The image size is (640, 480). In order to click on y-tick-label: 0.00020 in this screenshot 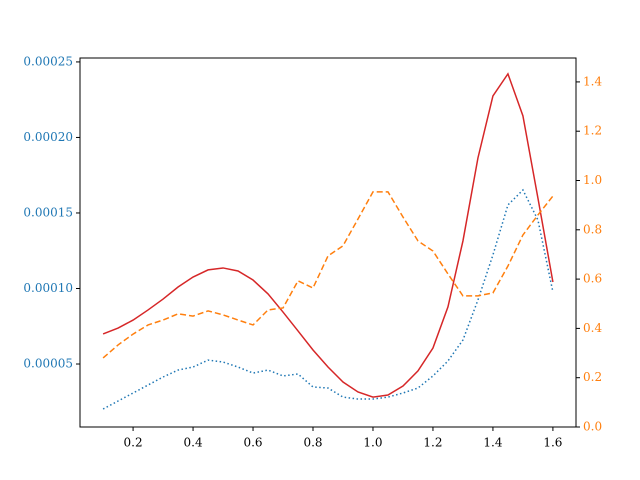, I will do `click(48, 137)`.